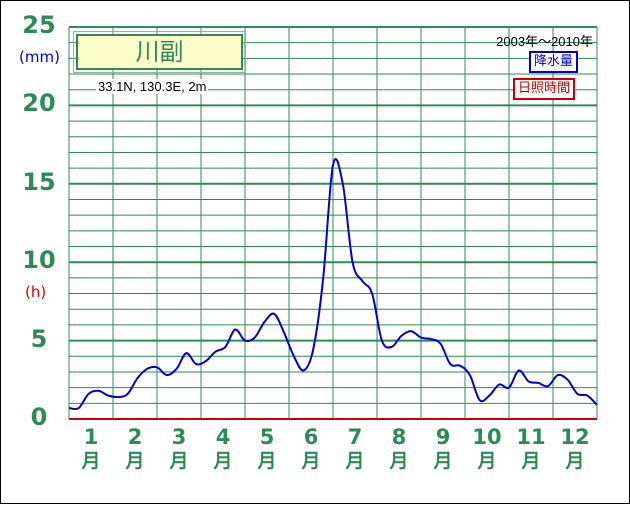 This screenshot has height=505, width=630. I want to click on month-number: 5, so click(267, 437).